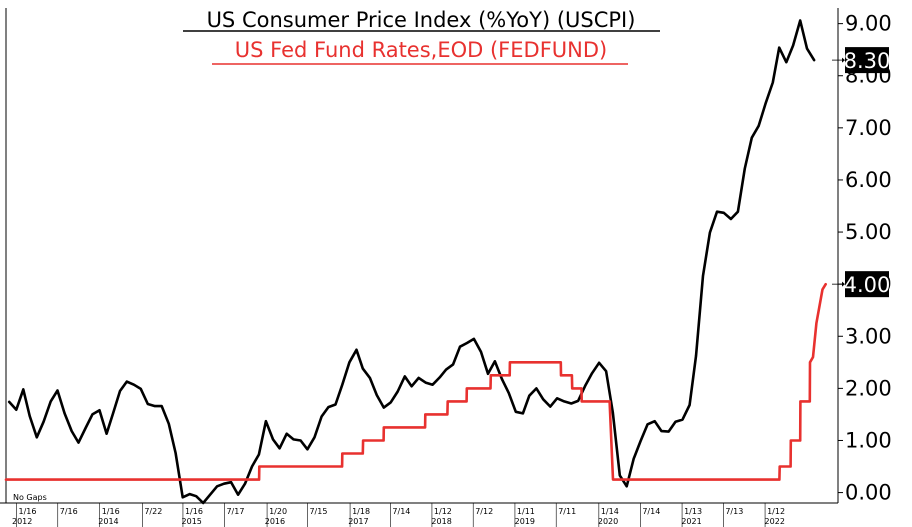 The image size is (912, 527). Describe the element at coordinates (868, 493) in the screenshot. I see `y-tick-label: 0.00` at that location.